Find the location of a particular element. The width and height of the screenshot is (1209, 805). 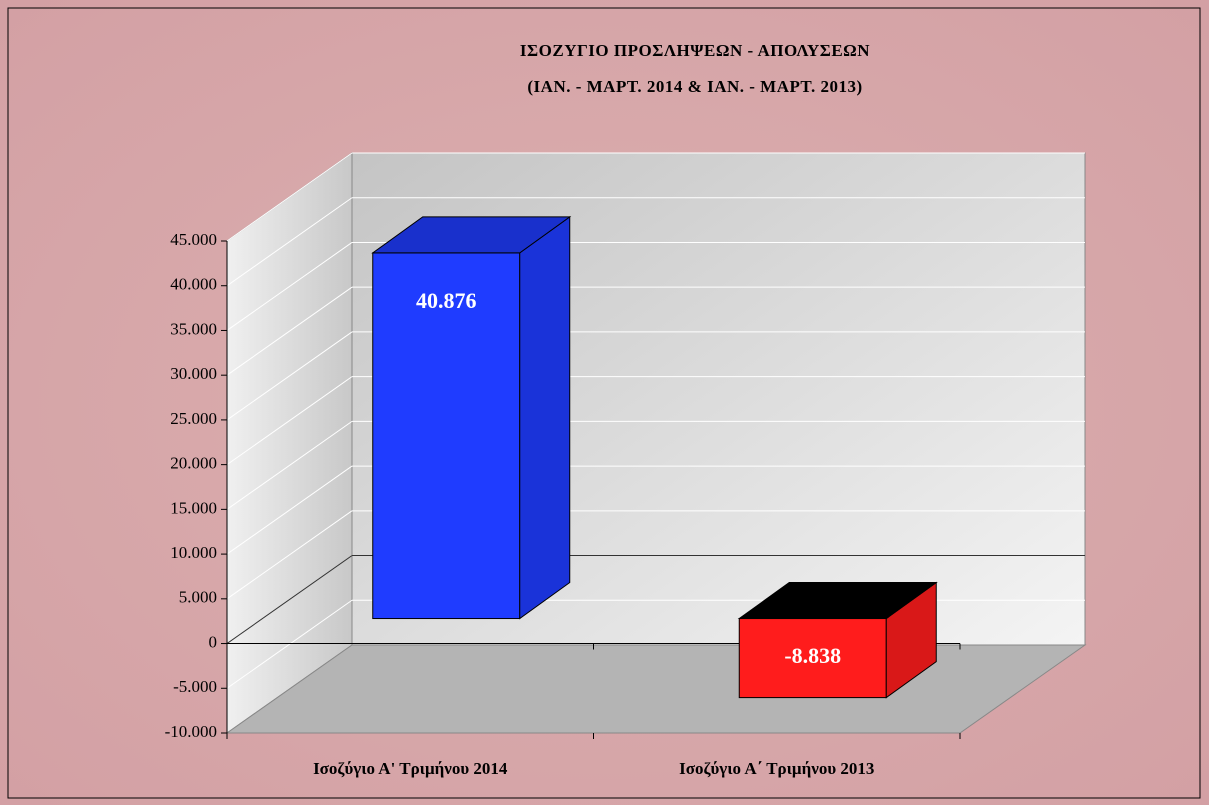

floor is located at coordinates (656, 689).